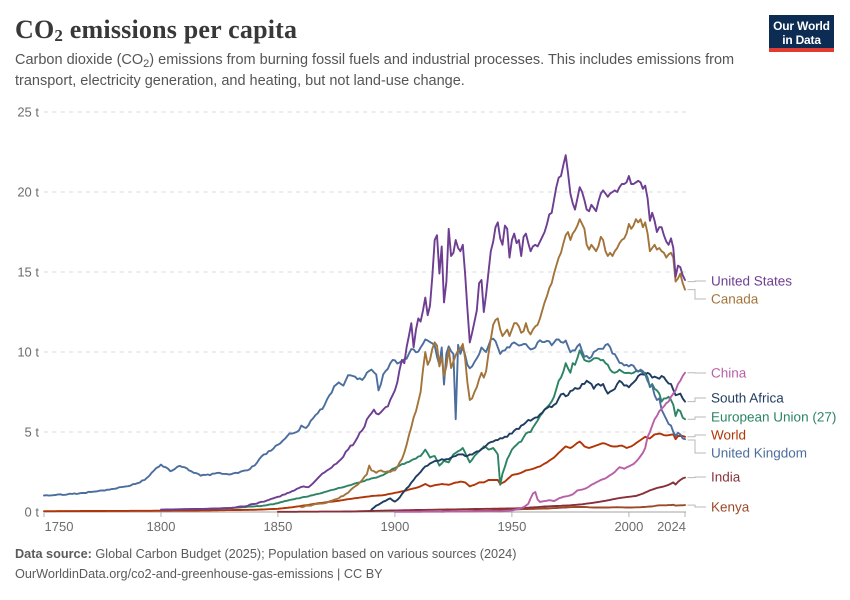 The height and width of the screenshot is (600, 850). What do you see at coordinates (394, 526) in the screenshot?
I see `svg-text: 1900` at bounding box center [394, 526].